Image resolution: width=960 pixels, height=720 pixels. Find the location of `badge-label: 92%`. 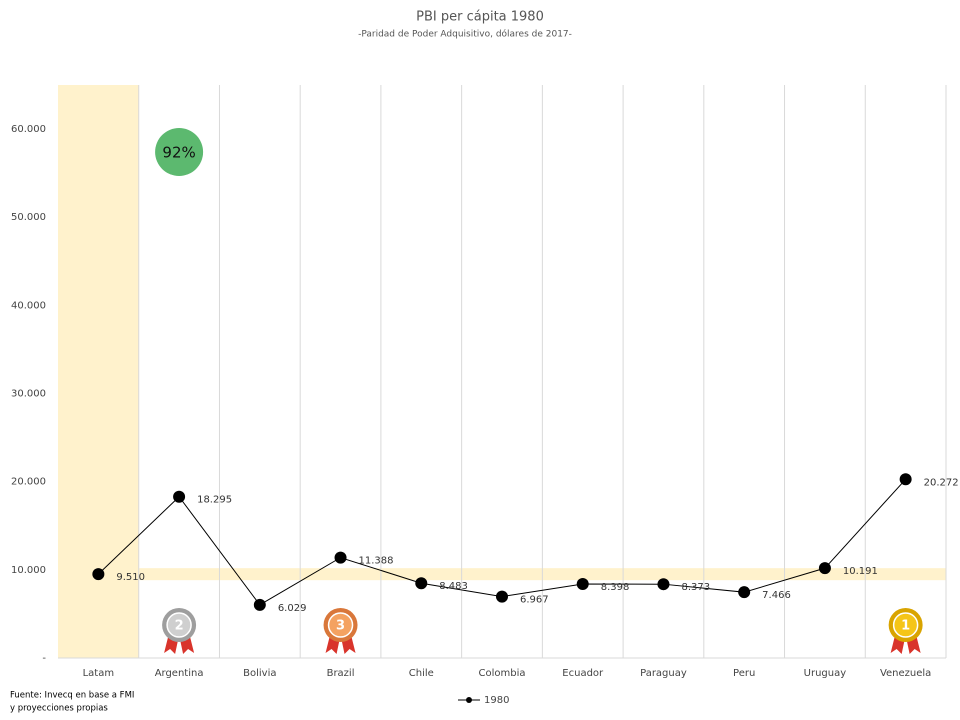

badge-label: 92% is located at coordinates (178, 153).